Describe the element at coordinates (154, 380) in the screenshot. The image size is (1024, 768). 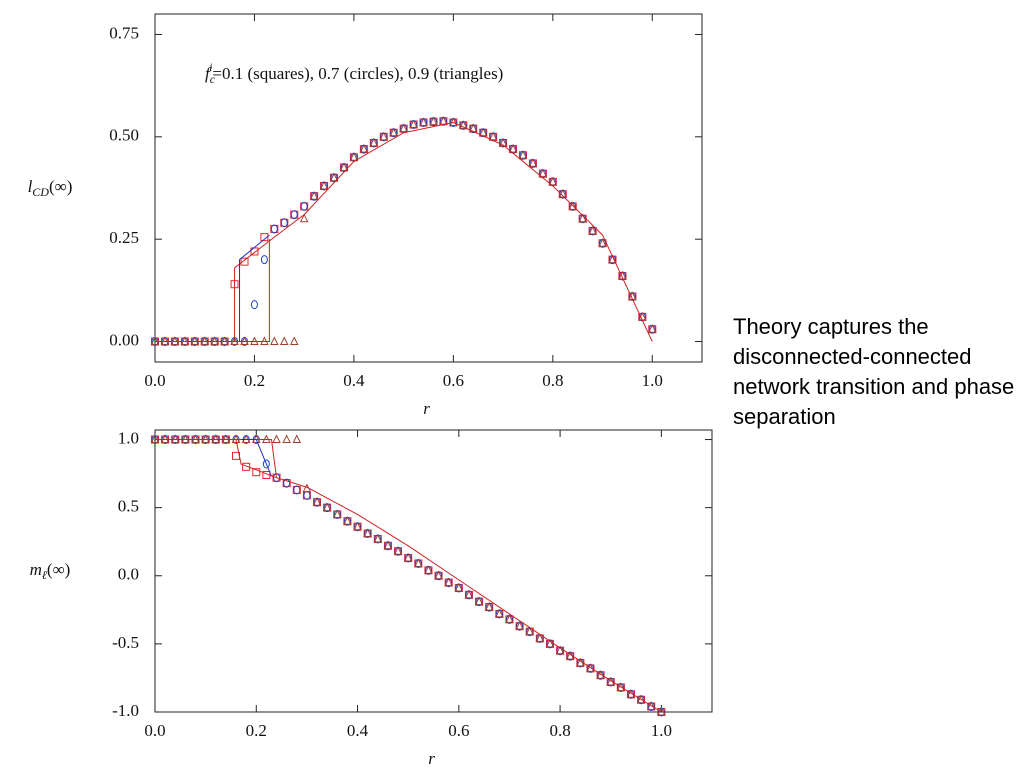
I see `x-tick-label: 0.0` at that location.